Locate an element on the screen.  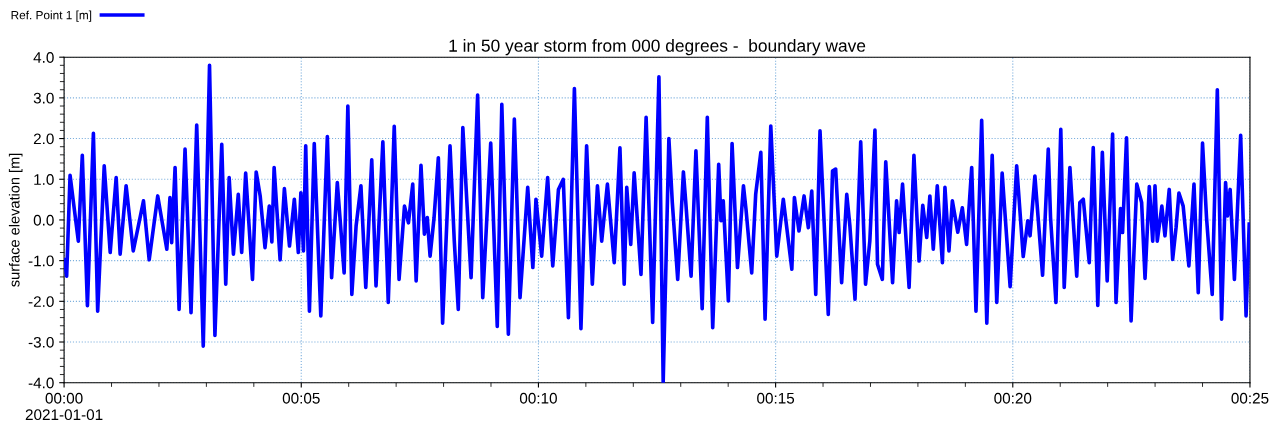
y-tick-label: 2.0 is located at coordinates (43, 139).